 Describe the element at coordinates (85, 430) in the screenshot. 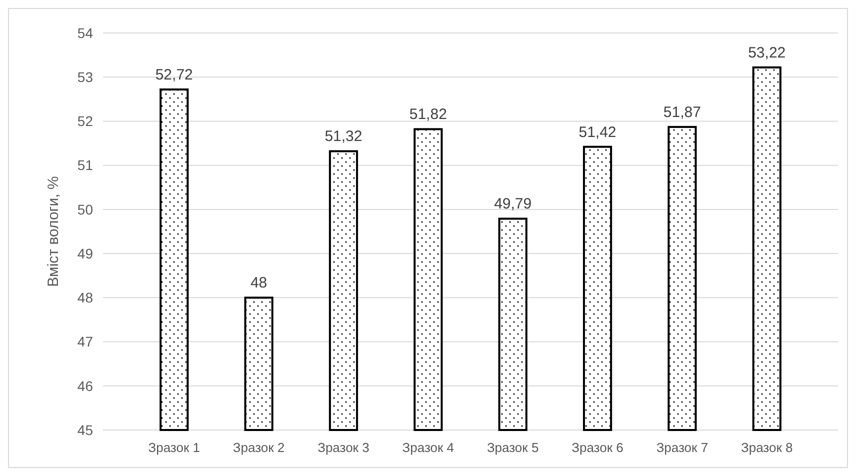

I see `y-tick-label: 45` at that location.